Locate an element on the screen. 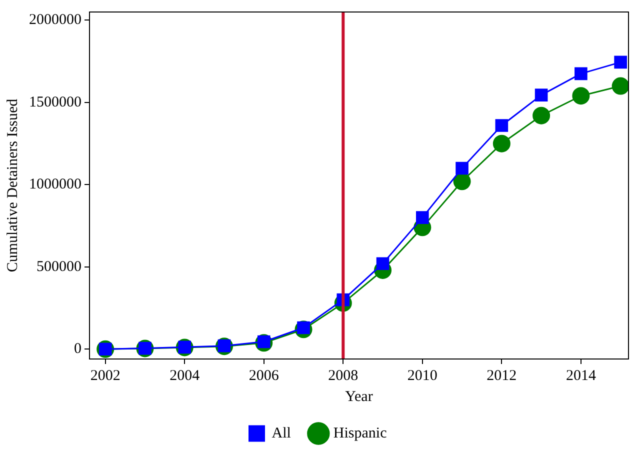 The width and height of the screenshot is (638, 451). x-tick-label: 2004 is located at coordinates (185, 376).